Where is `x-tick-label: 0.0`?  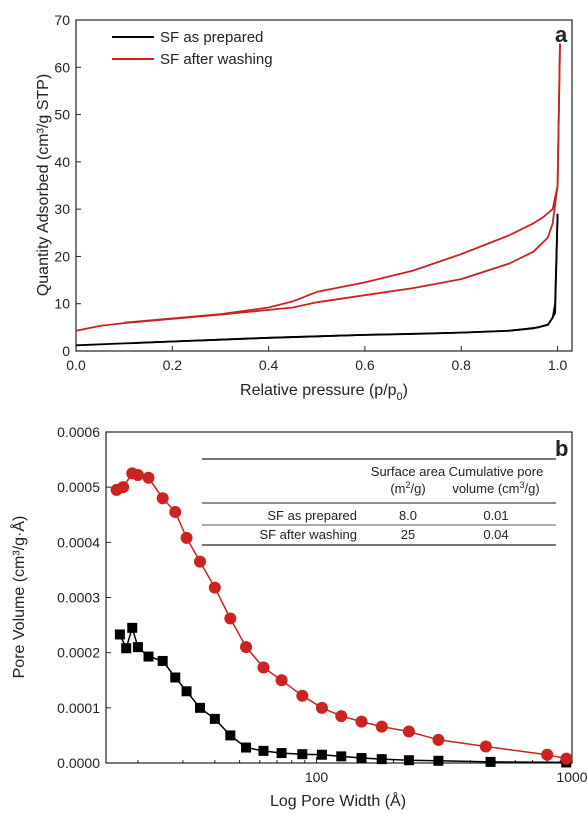
x-tick-label: 0.0 is located at coordinates (76, 365).